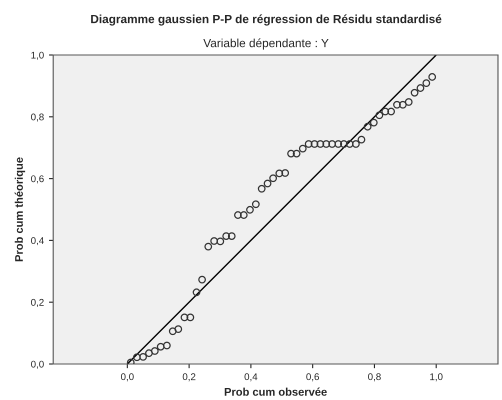 The width and height of the screenshot is (502, 400). Describe the element at coordinates (189, 377) in the screenshot. I see `x-tick-label: 0,2` at that location.